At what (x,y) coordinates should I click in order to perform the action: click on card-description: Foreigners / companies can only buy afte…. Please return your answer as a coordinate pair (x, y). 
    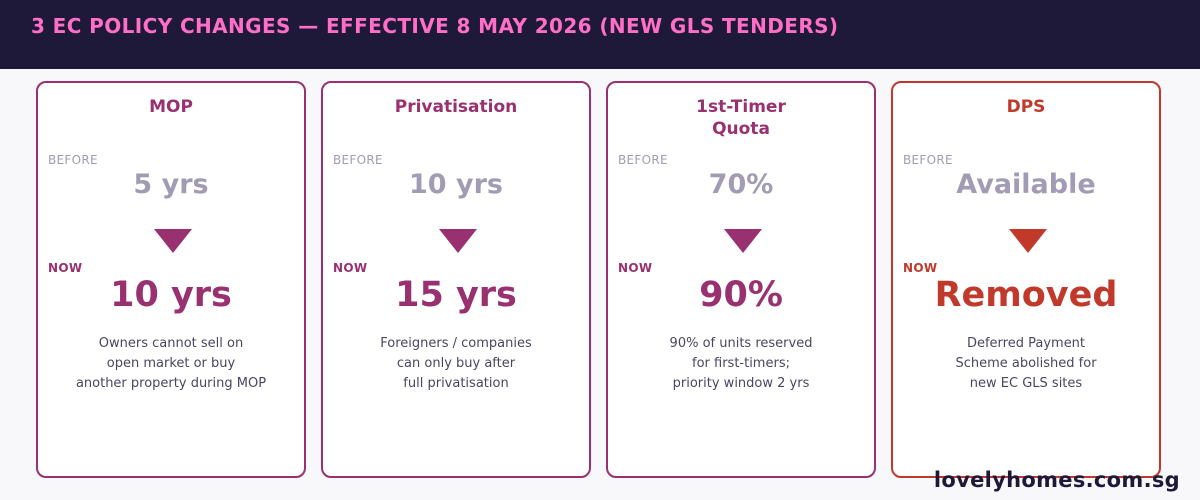
    Looking at the image, I should click on (456, 363).